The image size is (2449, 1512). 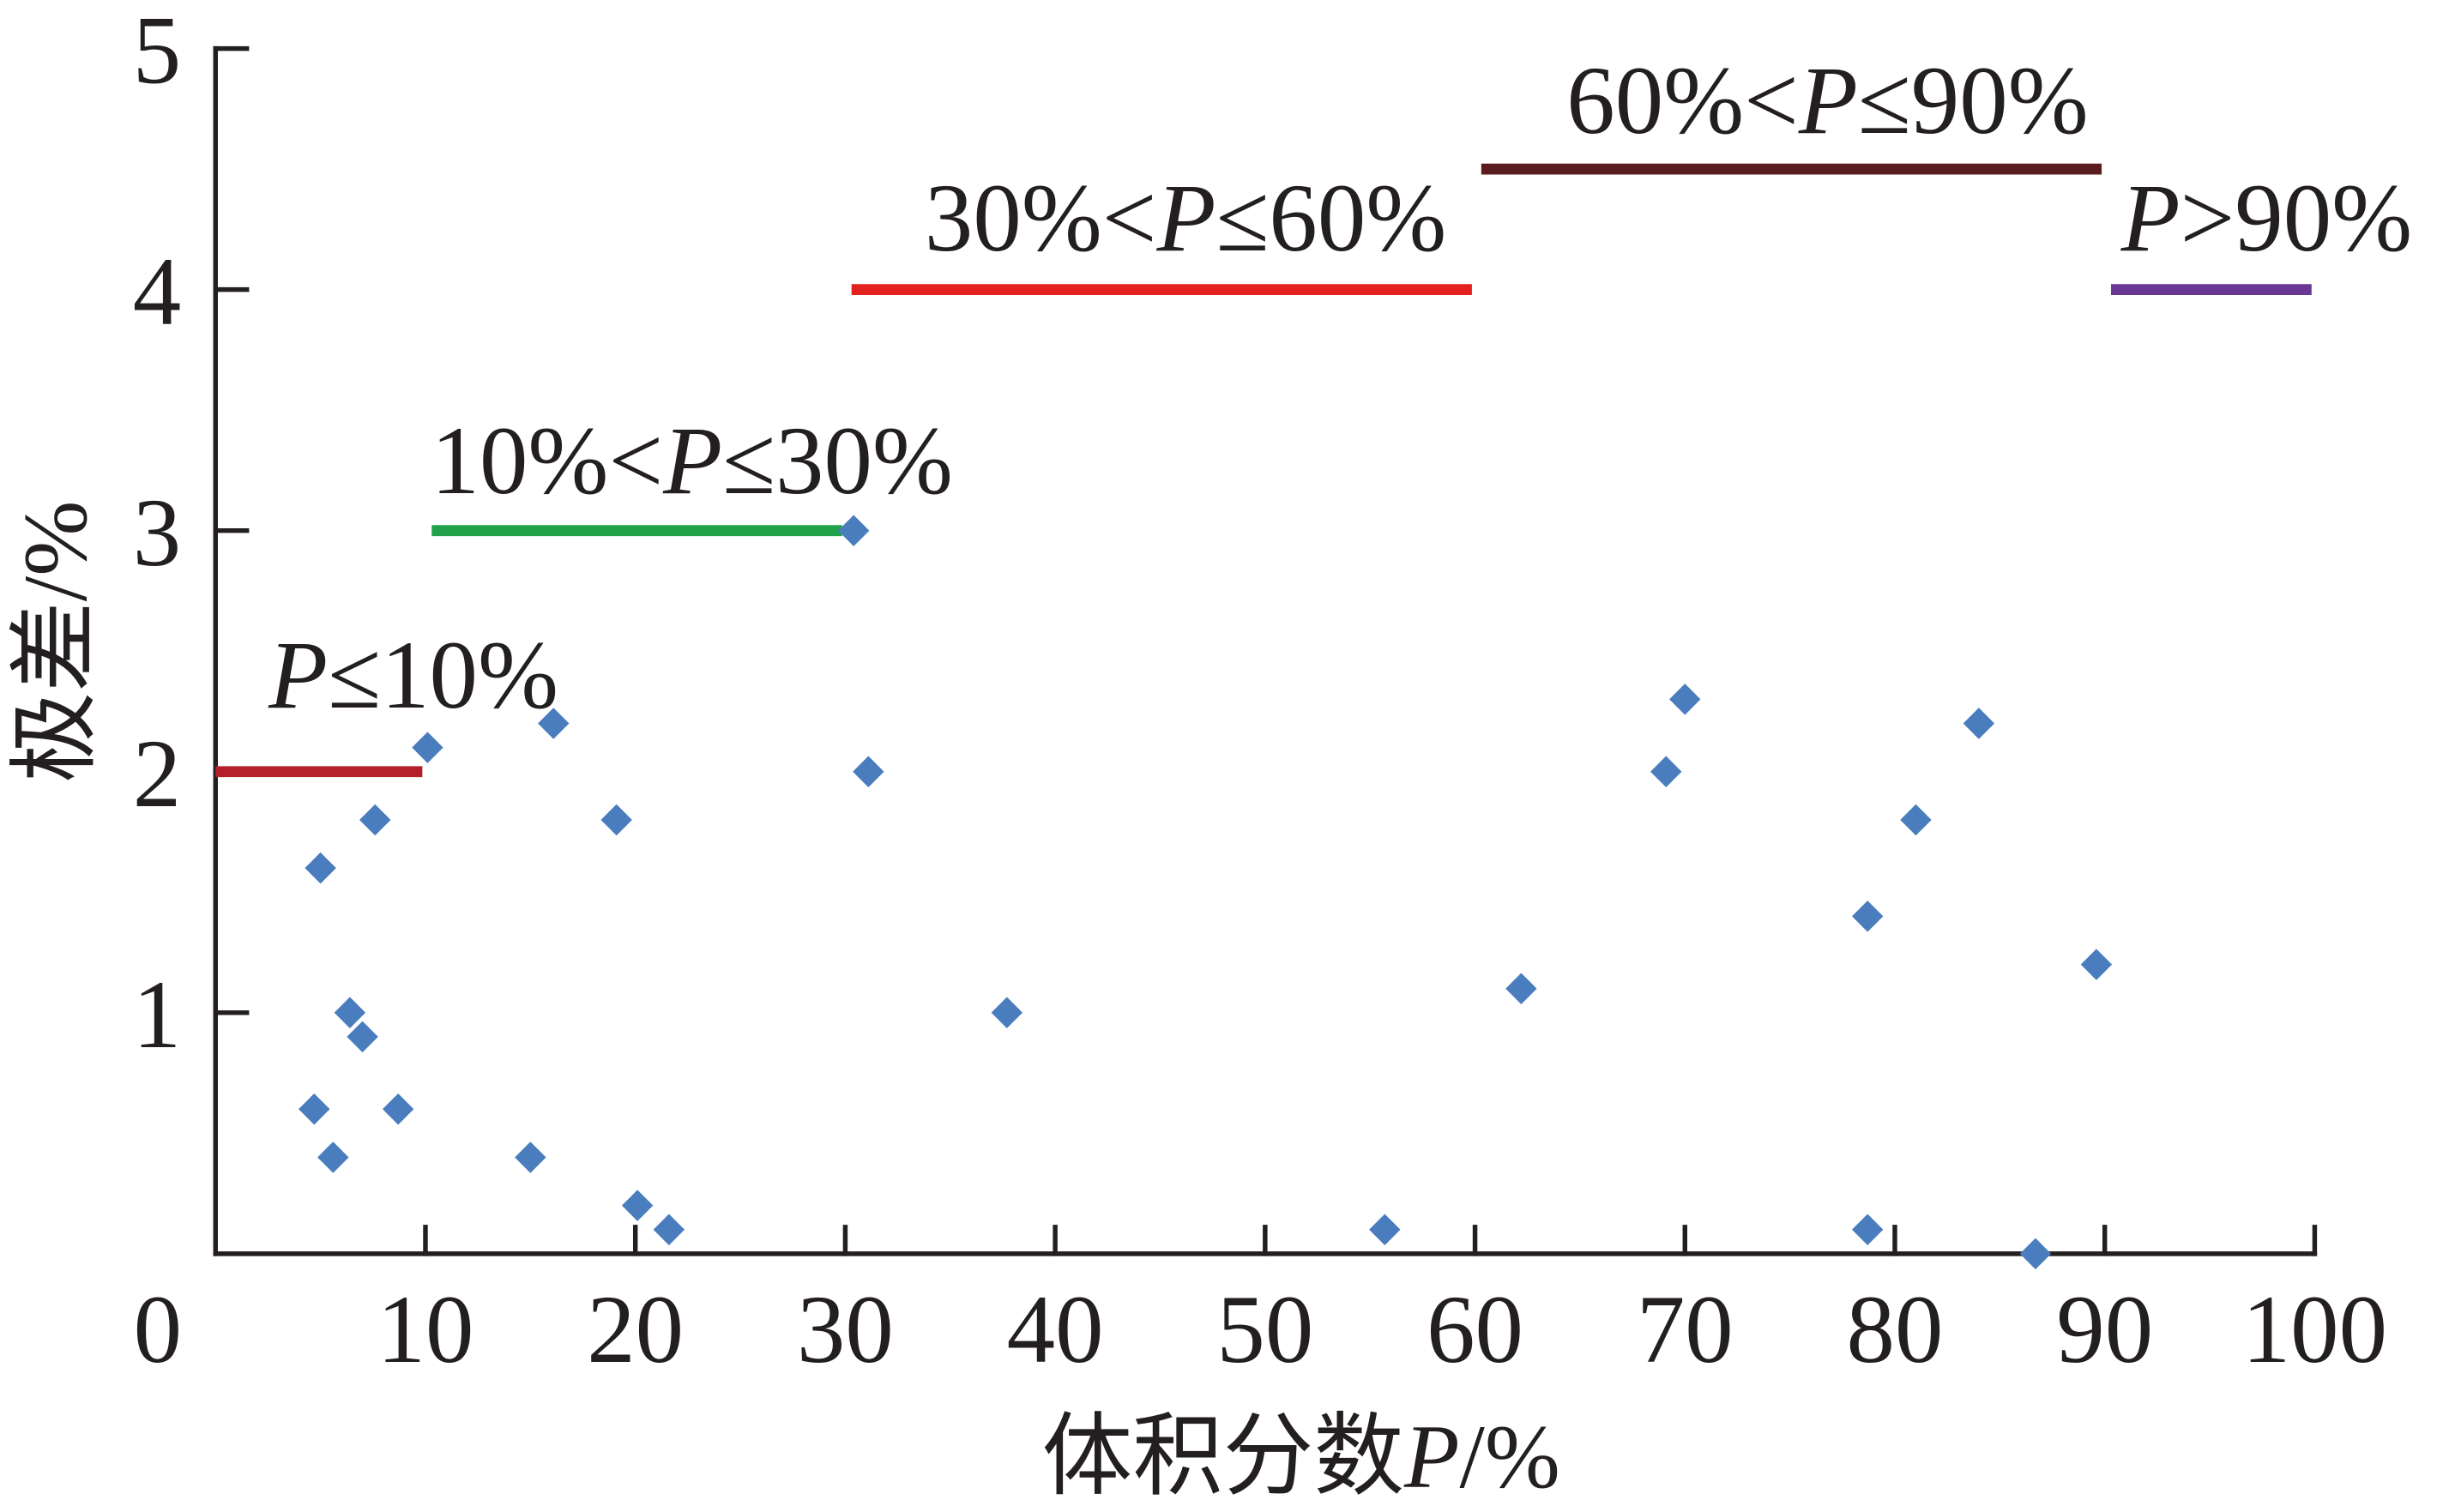 What do you see at coordinates (56, 642) in the screenshot?
I see `y-axis-title: 极差/%` at bounding box center [56, 642].